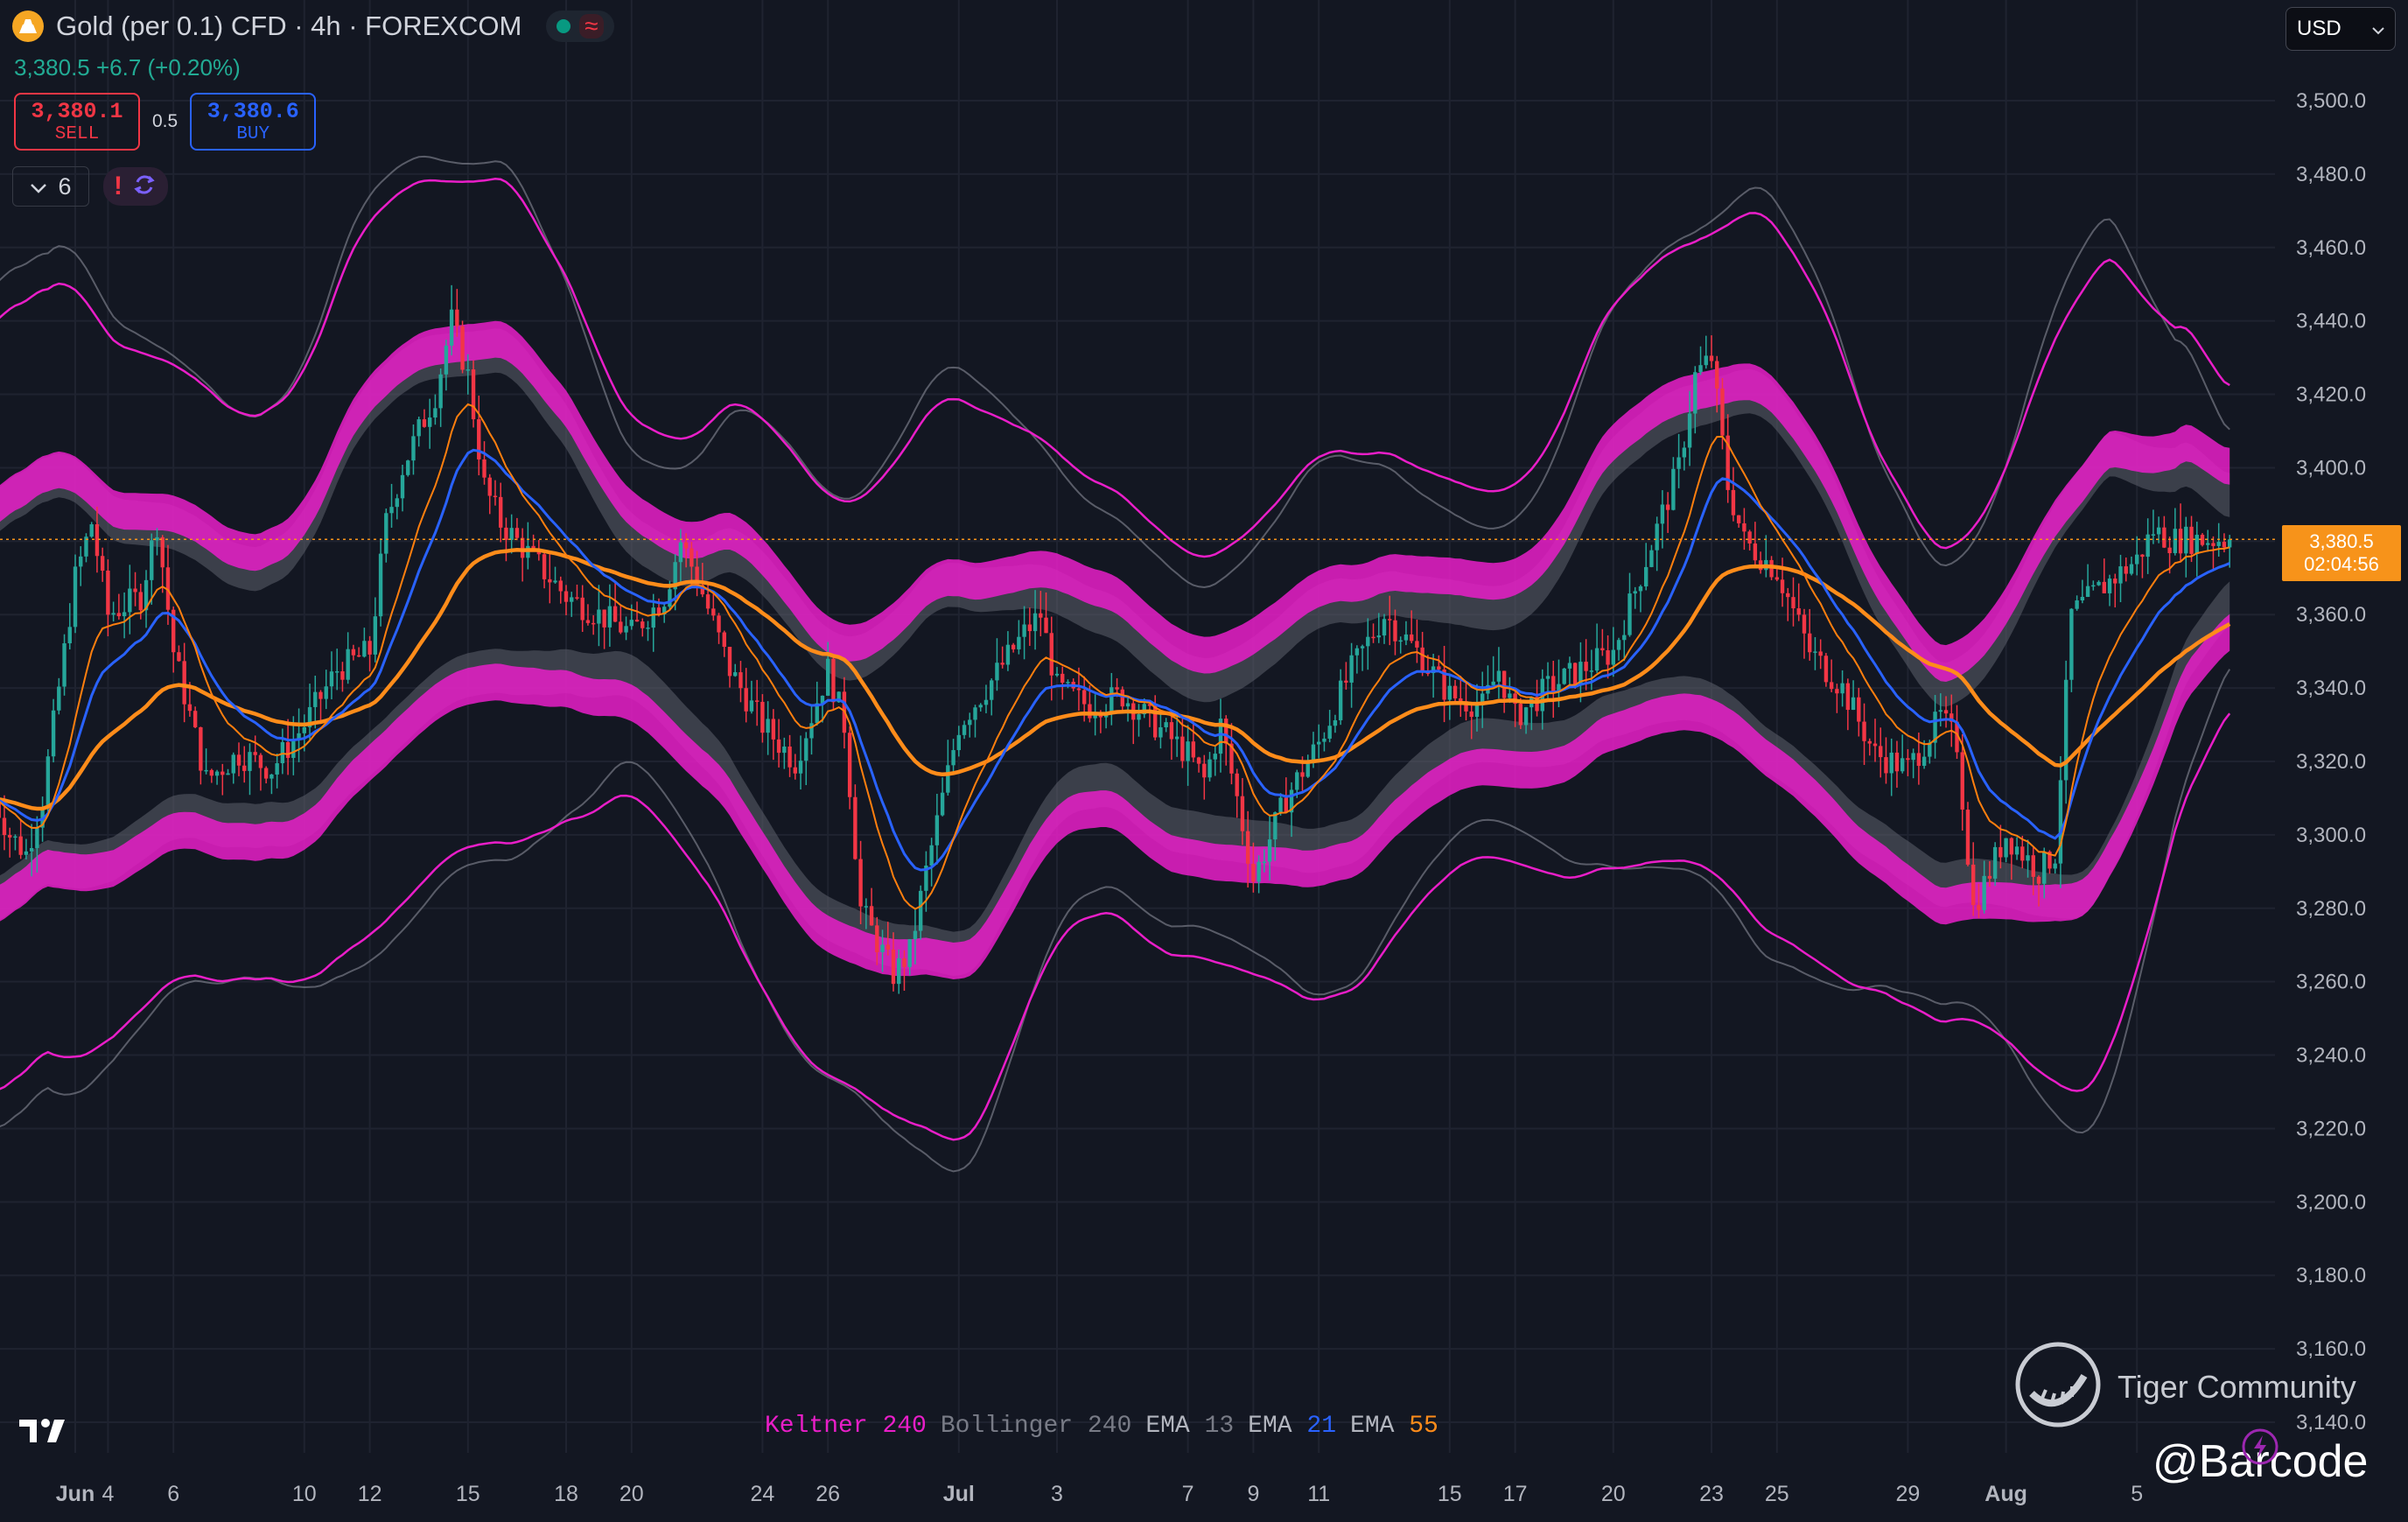 Image resolution: width=2408 pixels, height=1522 pixels. What do you see at coordinates (2137, 1494) in the screenshot?
I see `x-tick-label: 5` at bounding box center [2137, 1494].